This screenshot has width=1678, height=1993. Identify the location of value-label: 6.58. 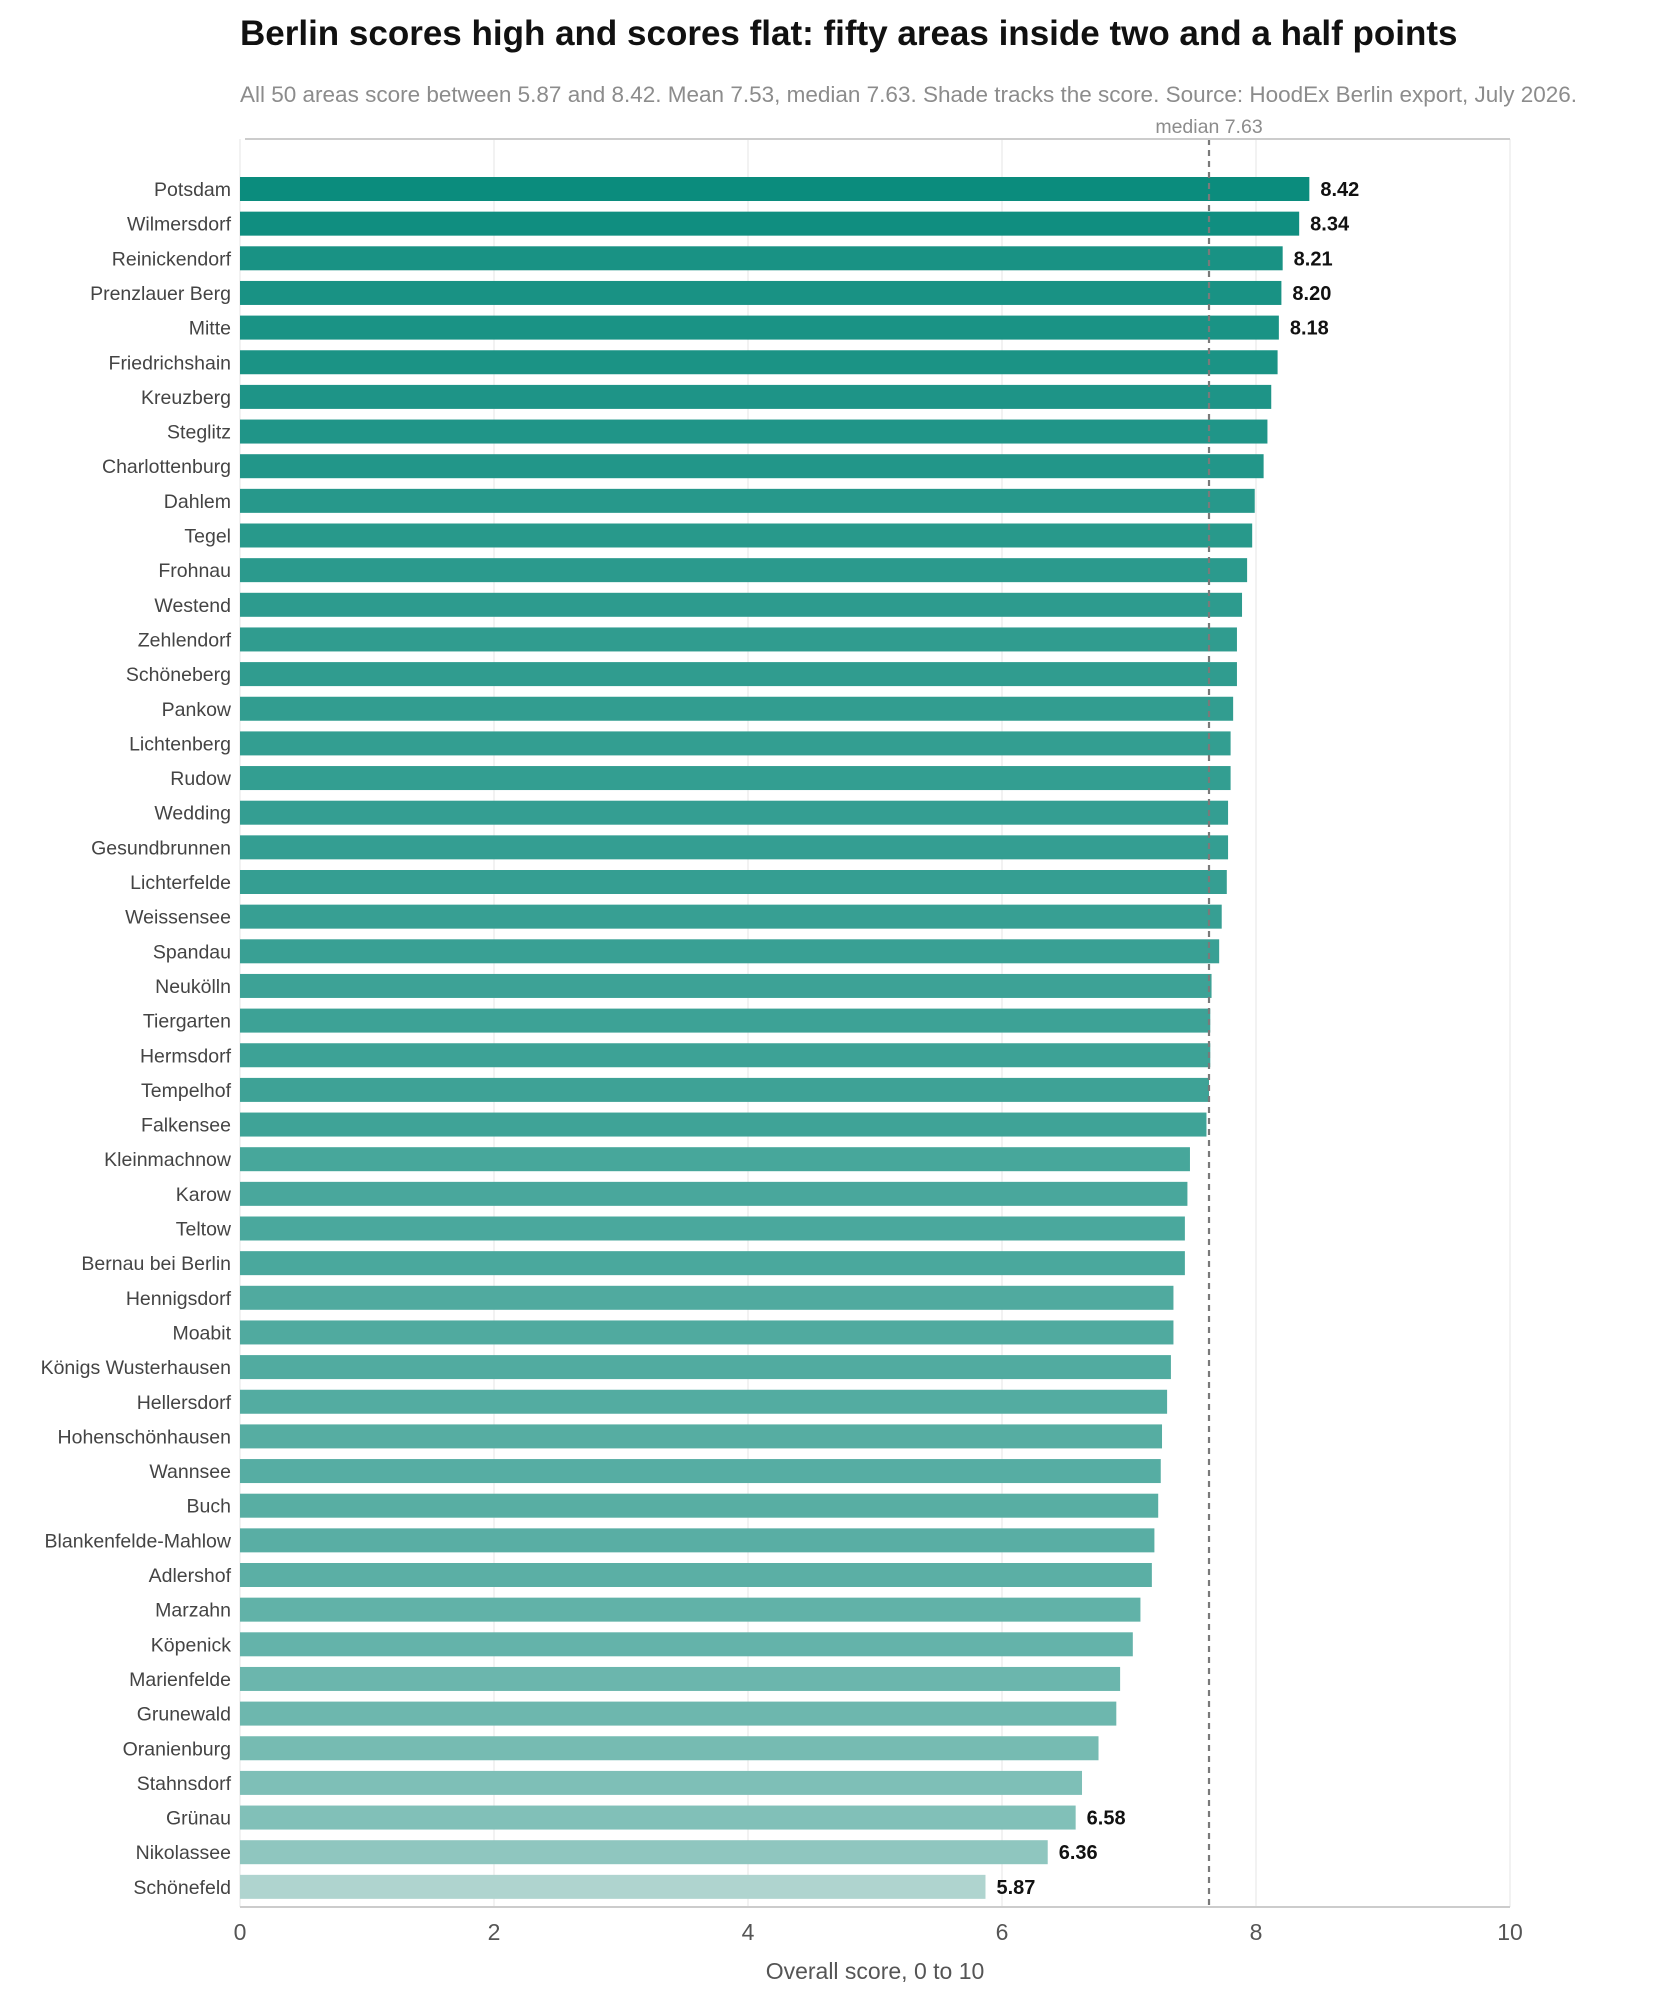
(1106, 1819).